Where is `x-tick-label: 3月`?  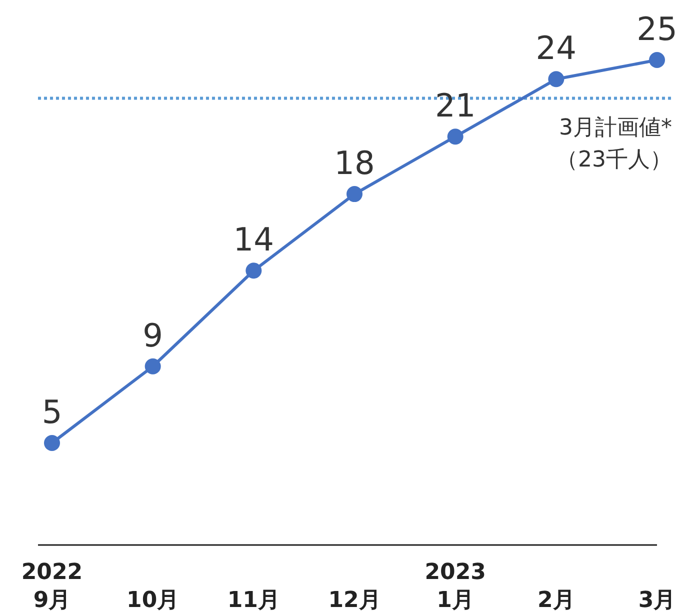 x-tick-label: 3月 is located at coordinates (657, 600).